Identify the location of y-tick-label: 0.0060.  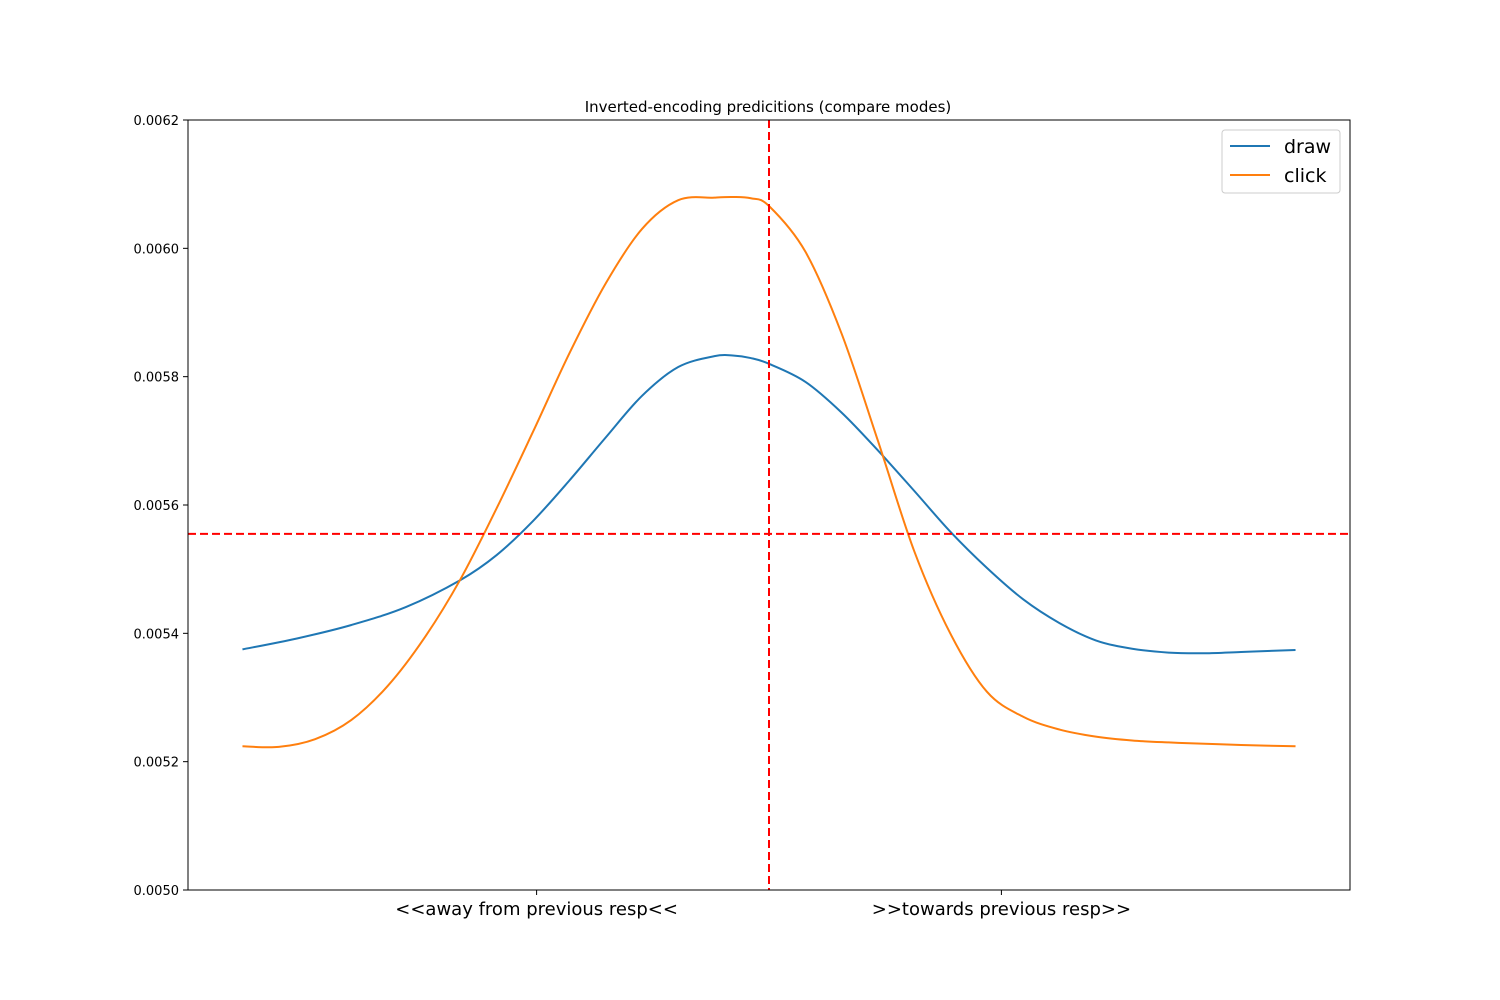
(157, 249).